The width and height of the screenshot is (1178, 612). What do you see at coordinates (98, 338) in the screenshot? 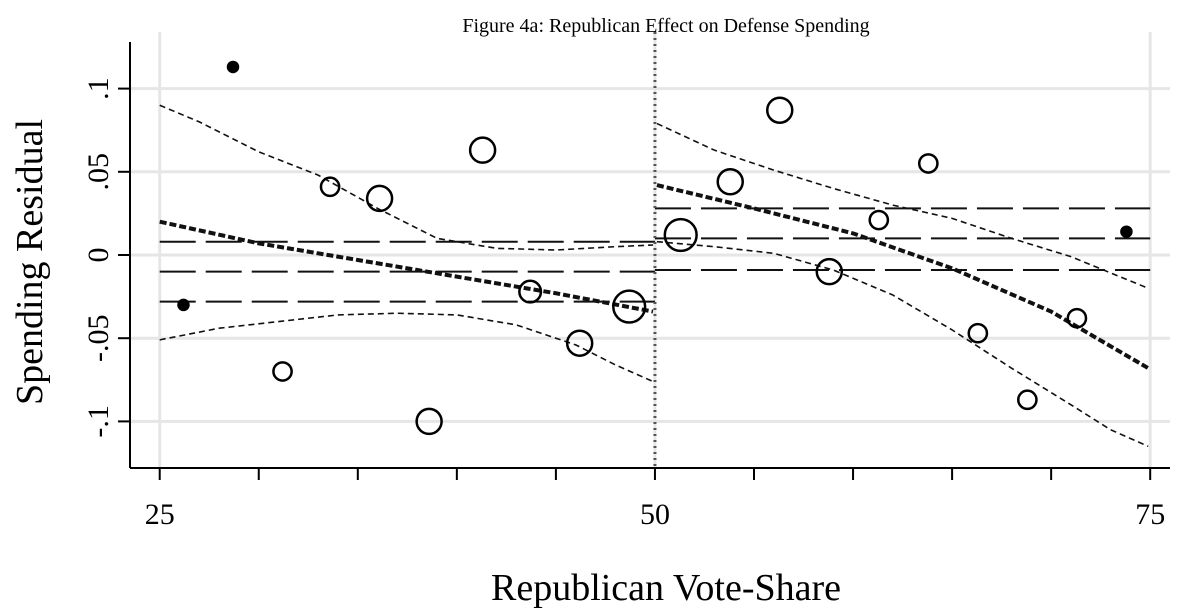
I see `y-tick-label: -.05` at bounding box center [98, 338].